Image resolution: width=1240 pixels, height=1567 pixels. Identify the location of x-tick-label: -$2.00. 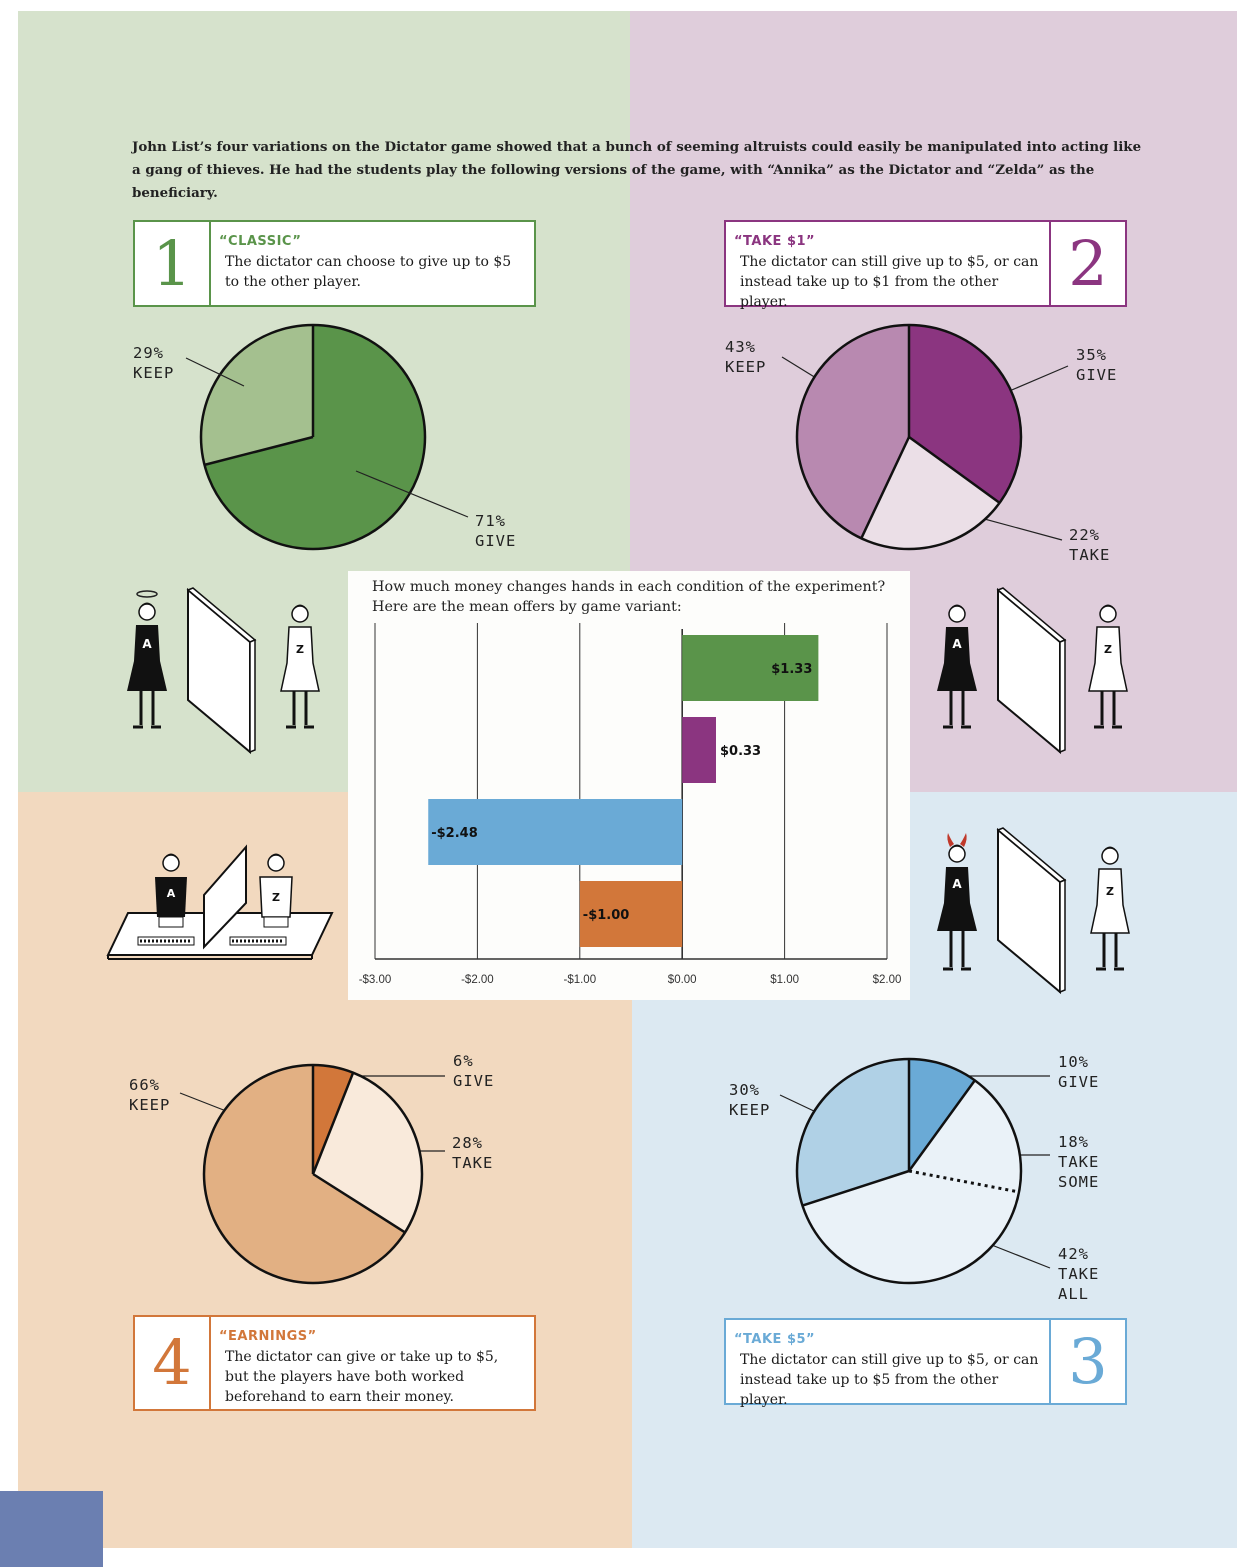
(477, 980).